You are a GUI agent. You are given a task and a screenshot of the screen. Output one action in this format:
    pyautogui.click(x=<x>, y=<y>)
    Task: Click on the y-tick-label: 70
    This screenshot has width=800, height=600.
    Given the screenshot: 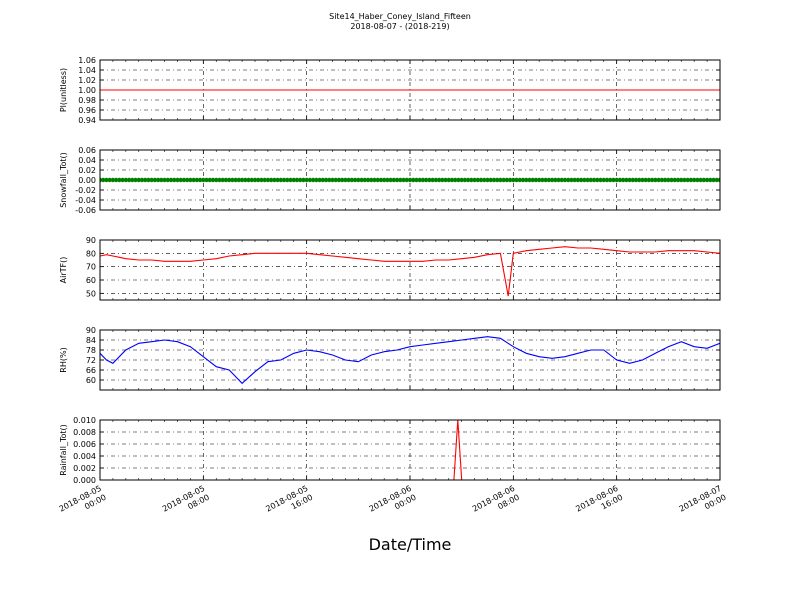 What is the action you would take?
    pyautogui.click(x=91, y=267)
    